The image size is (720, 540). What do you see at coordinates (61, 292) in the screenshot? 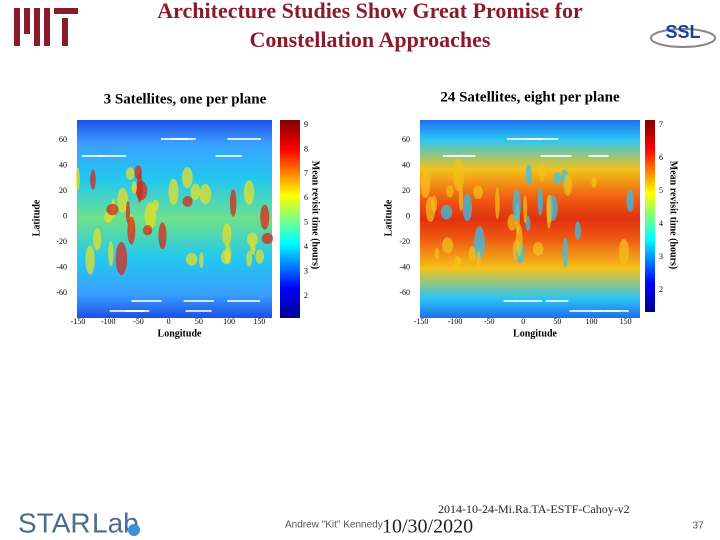
I see `y-tick-label: -60` at bounding box center [61, 292].